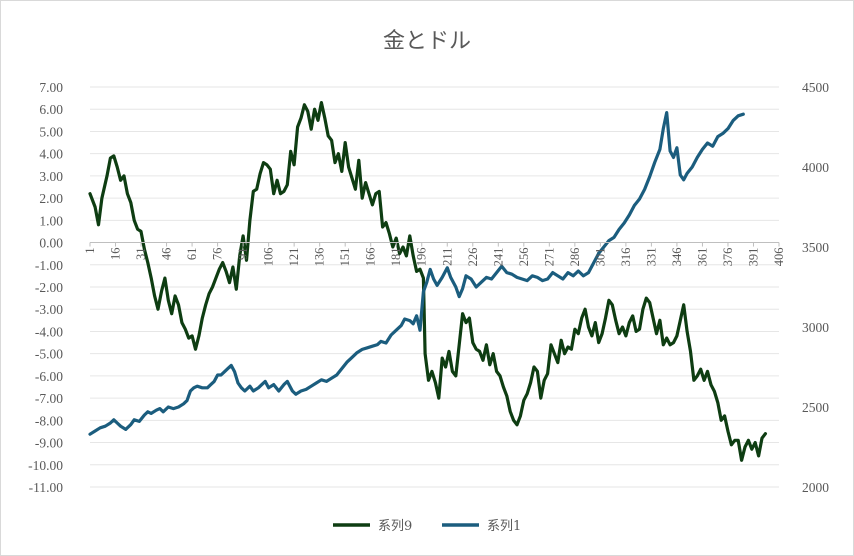 The width and height of the screenshot is (854, 556). Describe the element at coordinates (141, 254) in the screenshot. I see `x-tick-label: 31` at that location.